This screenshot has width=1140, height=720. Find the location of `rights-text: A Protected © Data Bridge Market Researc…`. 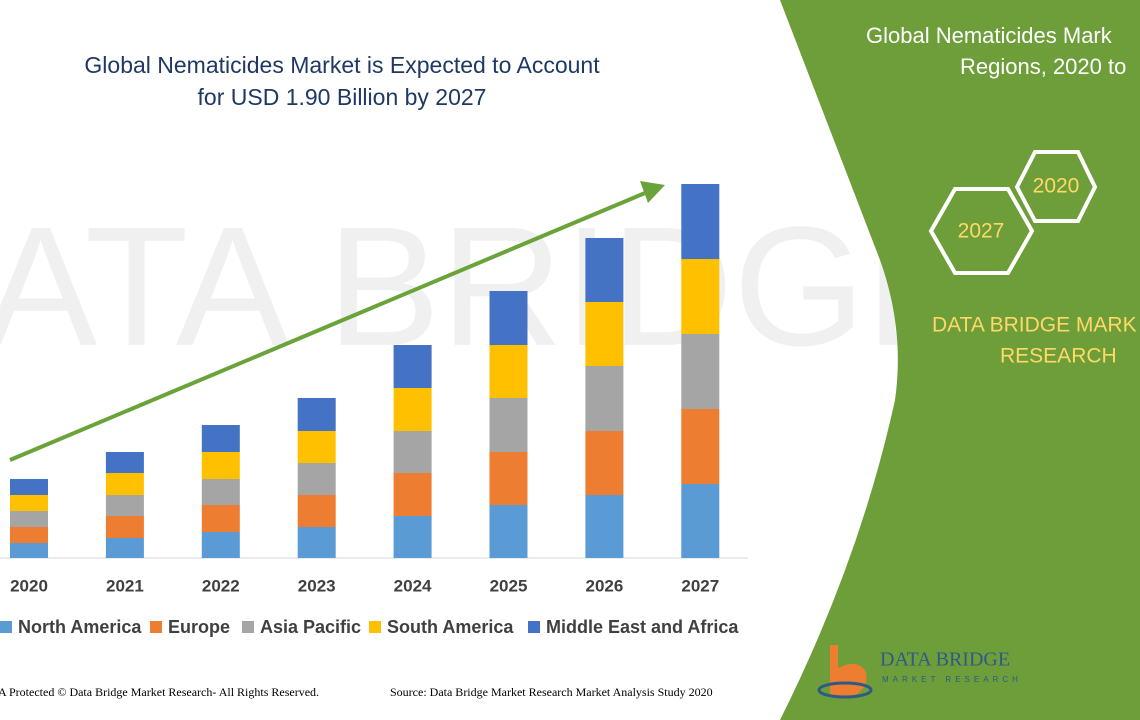

rights-text: A Protected © Data Bridge Market Researc… is located at coordinates (159, 692).